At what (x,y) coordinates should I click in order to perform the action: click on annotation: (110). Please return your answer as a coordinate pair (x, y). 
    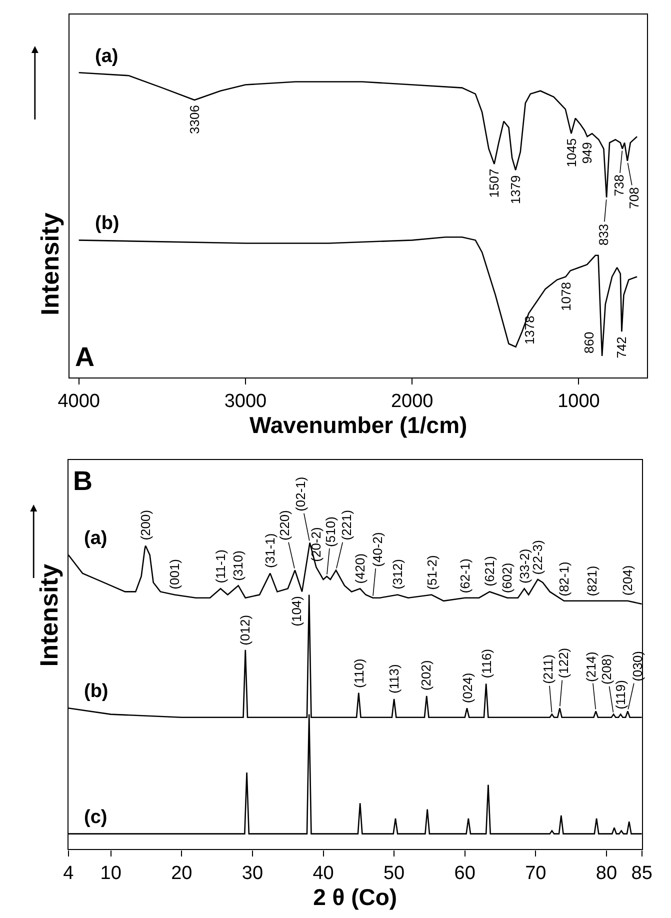
    Looking at the image, I should click on (358, 673).